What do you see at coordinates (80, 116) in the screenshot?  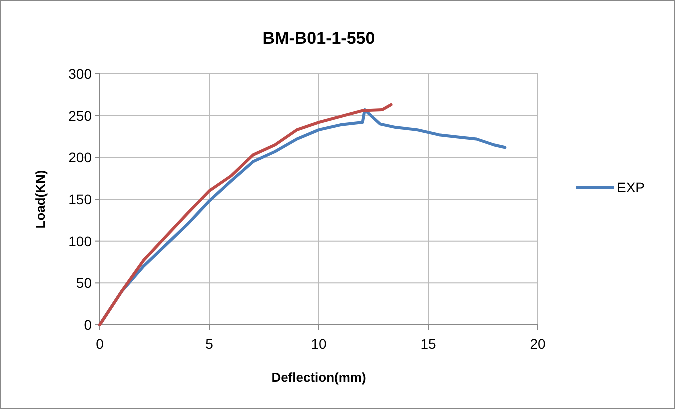 I see `y-tick-label: 250` at bounding box center [80, 116].